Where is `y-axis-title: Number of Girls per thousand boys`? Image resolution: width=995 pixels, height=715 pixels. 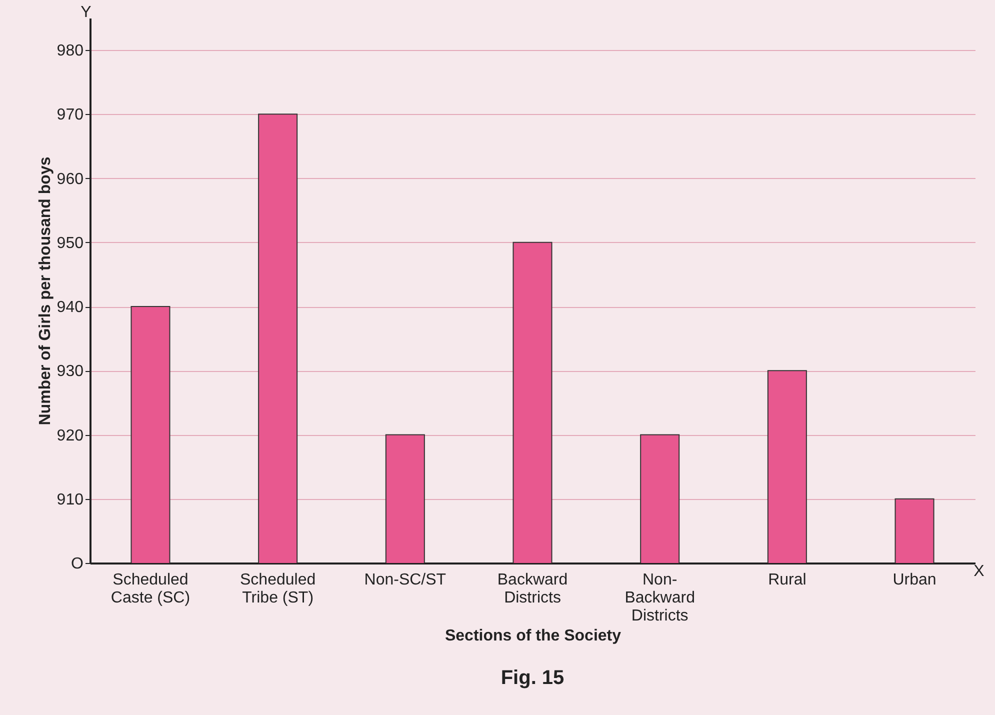
y-axis-title: Number of Girls per thousand boys is located at coordinates (45, 291).